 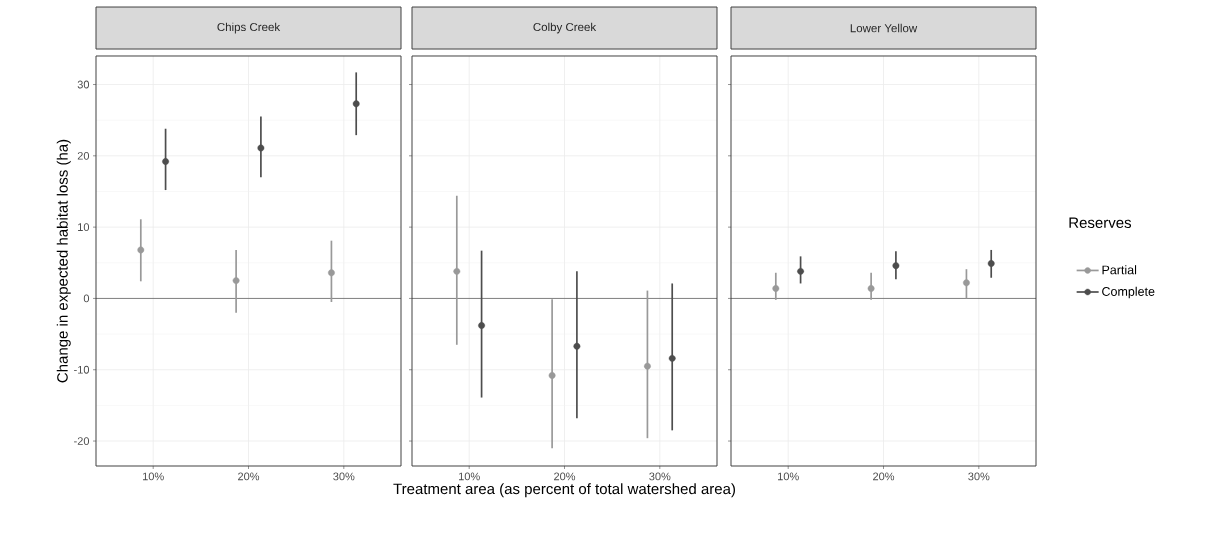 What do you see at coordinates (884, 28) in the screenshot?
I see `chart-title: Lower Yellow` at bounding box center [884, 28].